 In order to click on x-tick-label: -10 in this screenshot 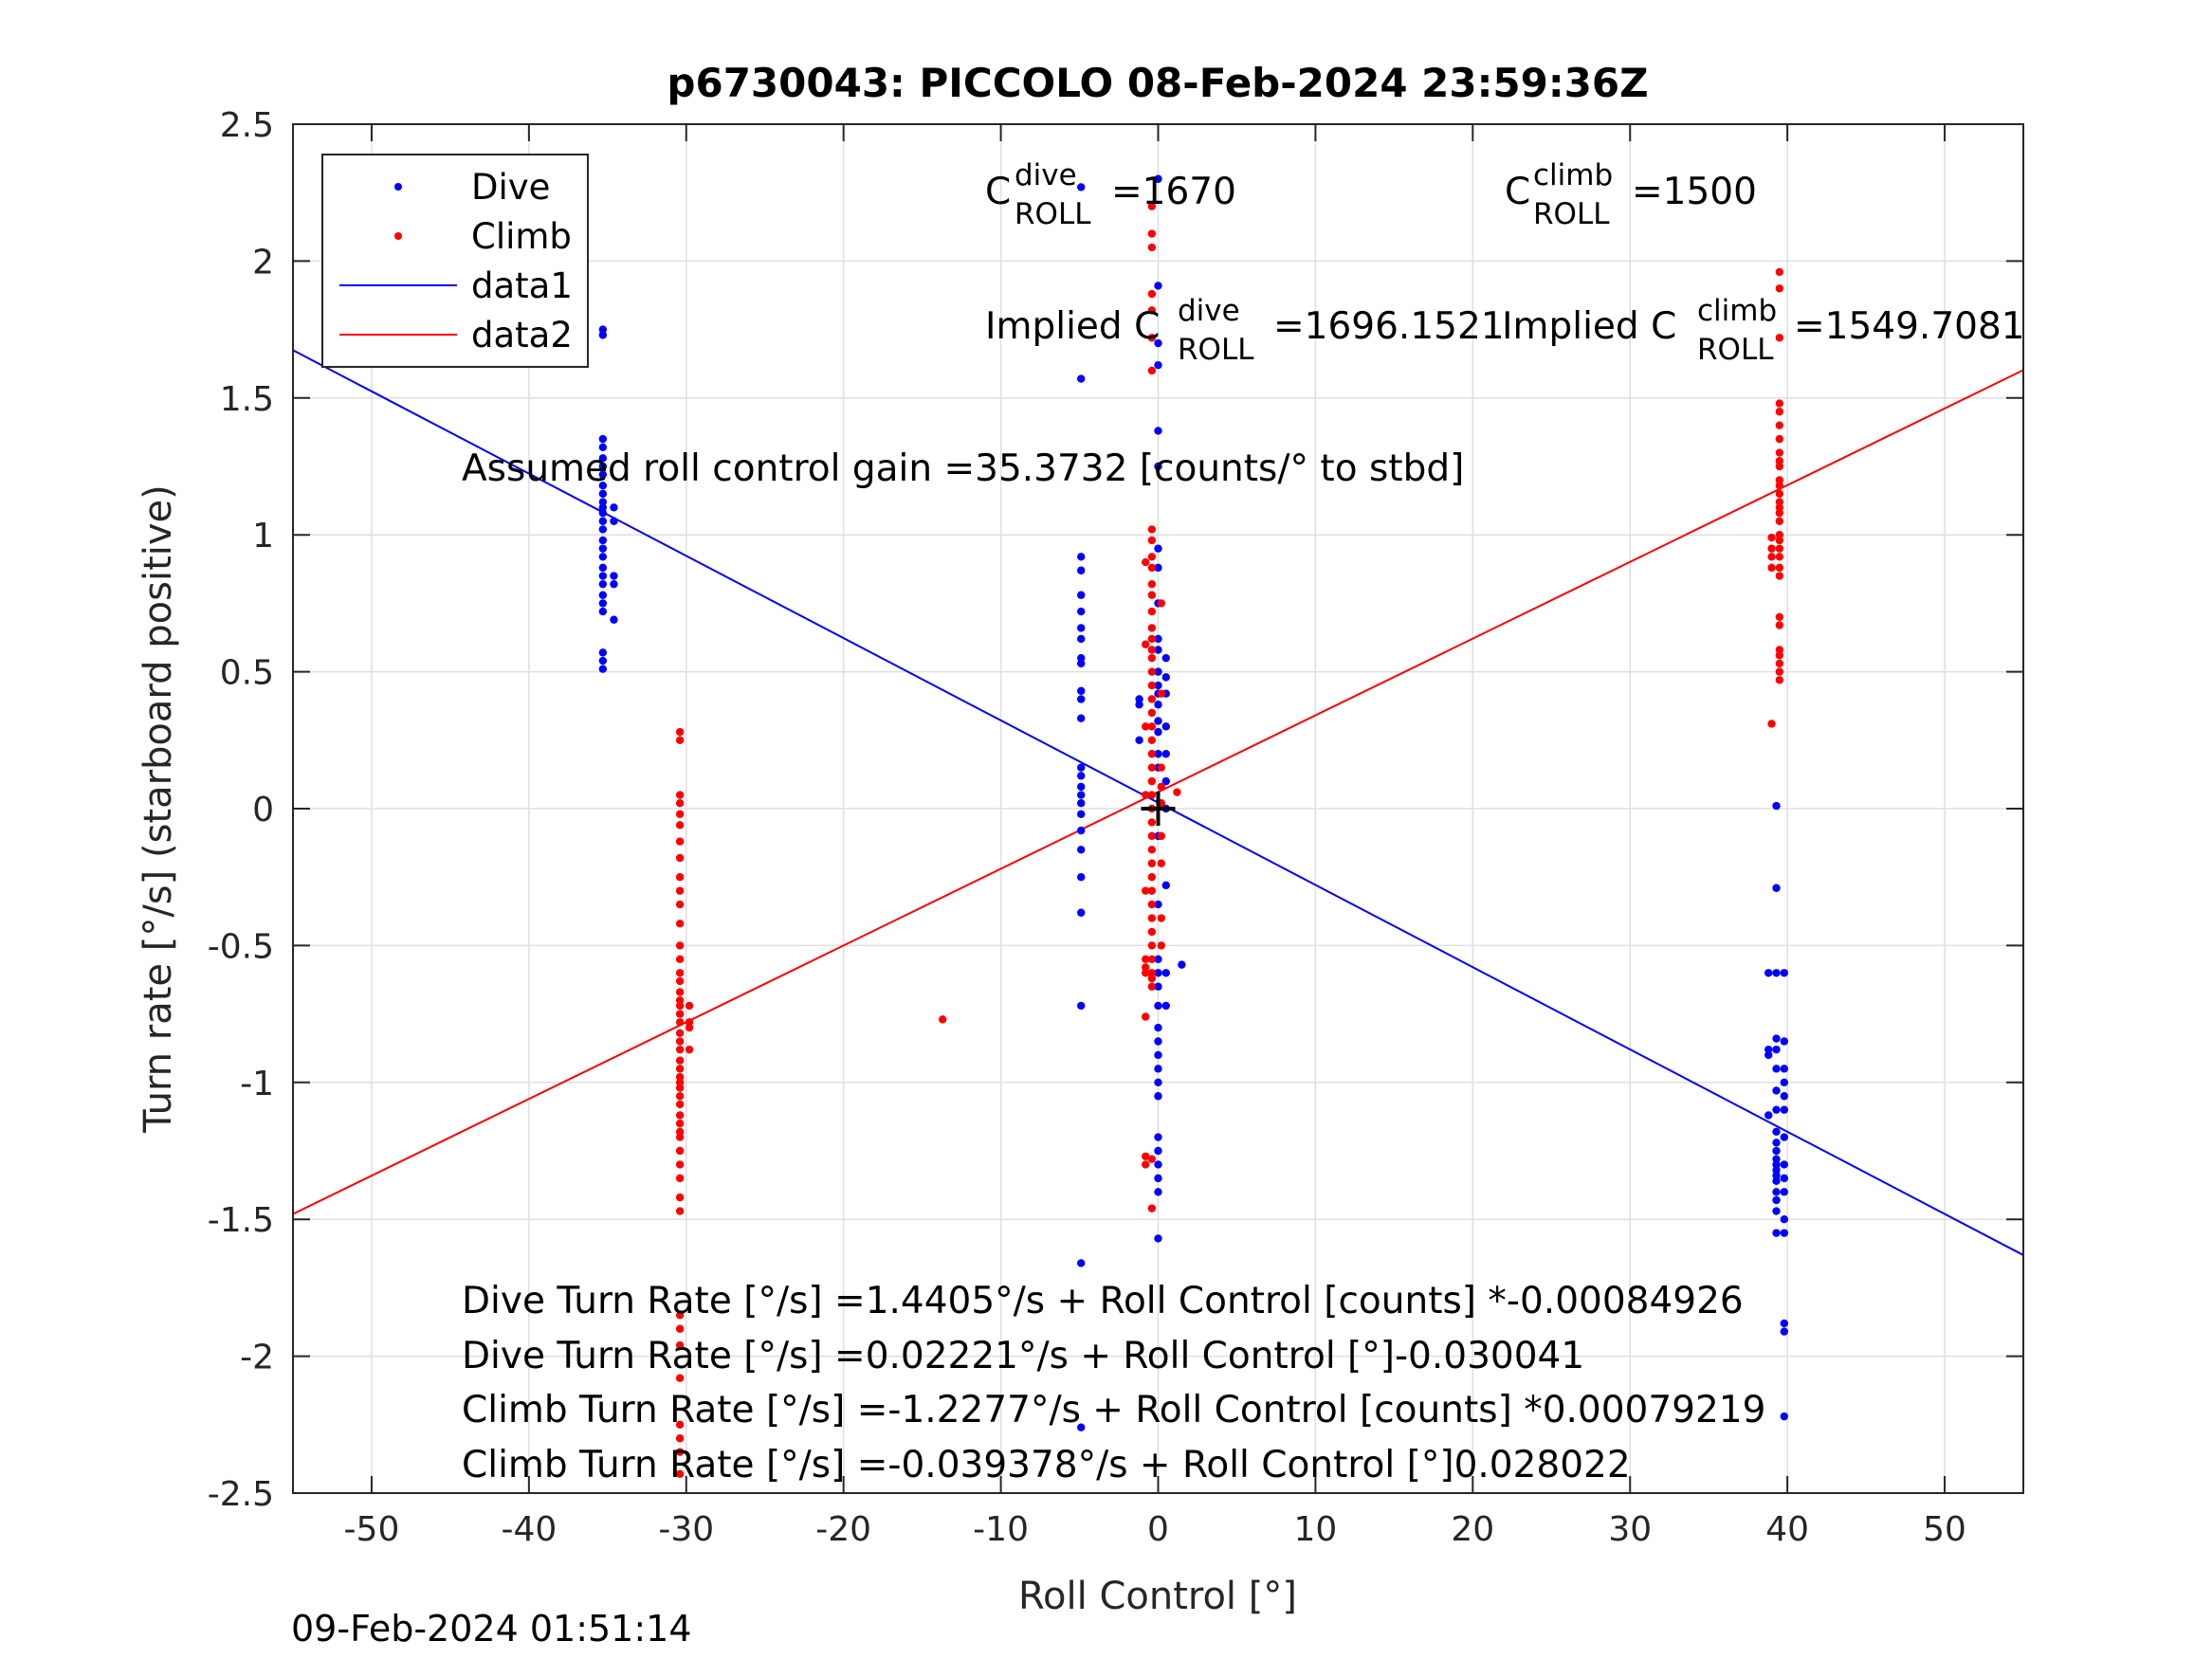, I will do `click(1001, 1529)`.